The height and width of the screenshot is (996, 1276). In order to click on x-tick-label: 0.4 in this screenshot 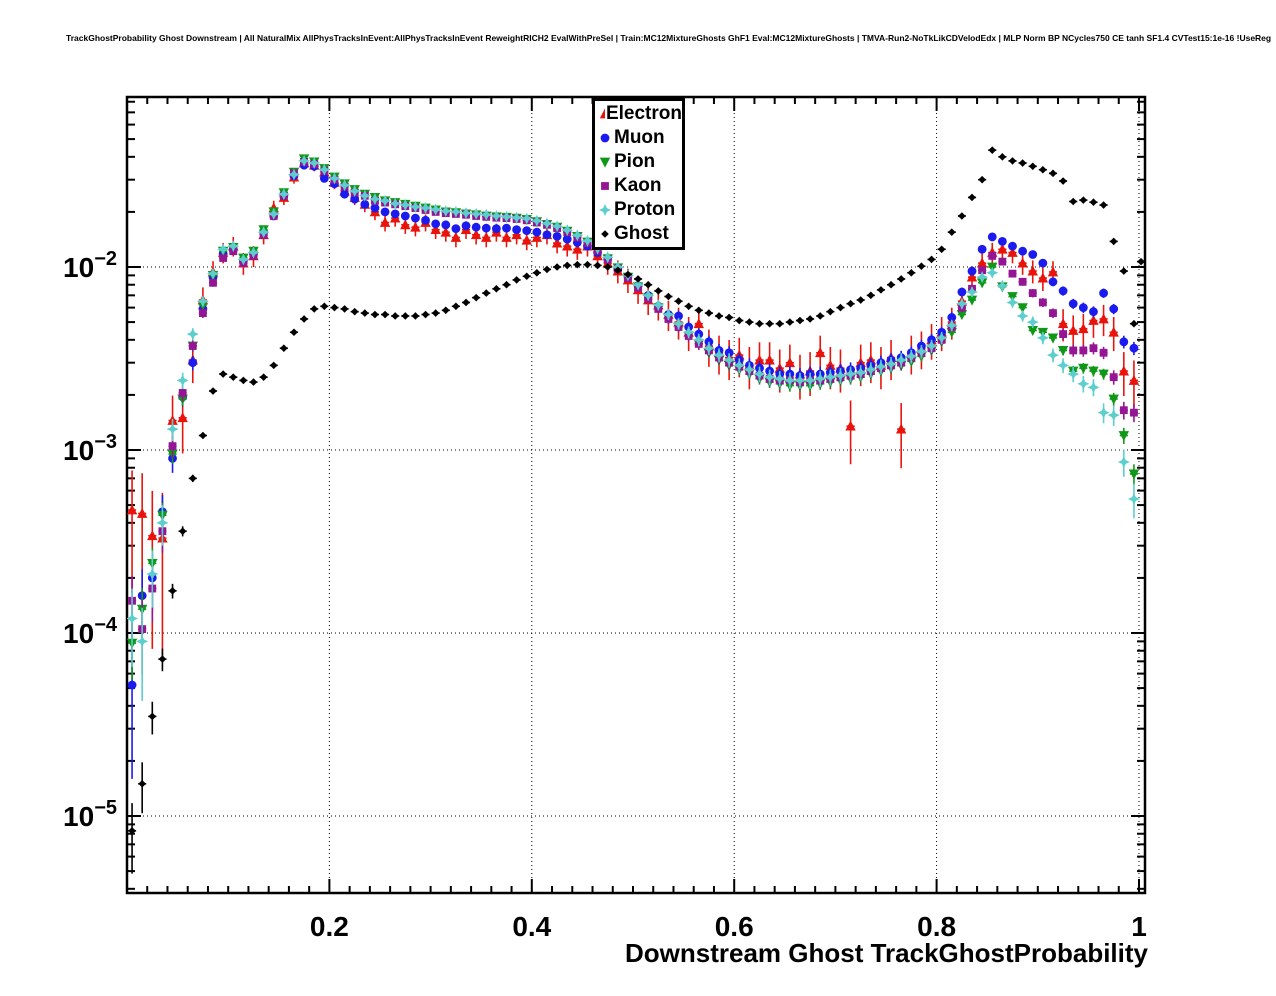, I will do `click(531, 926)`.